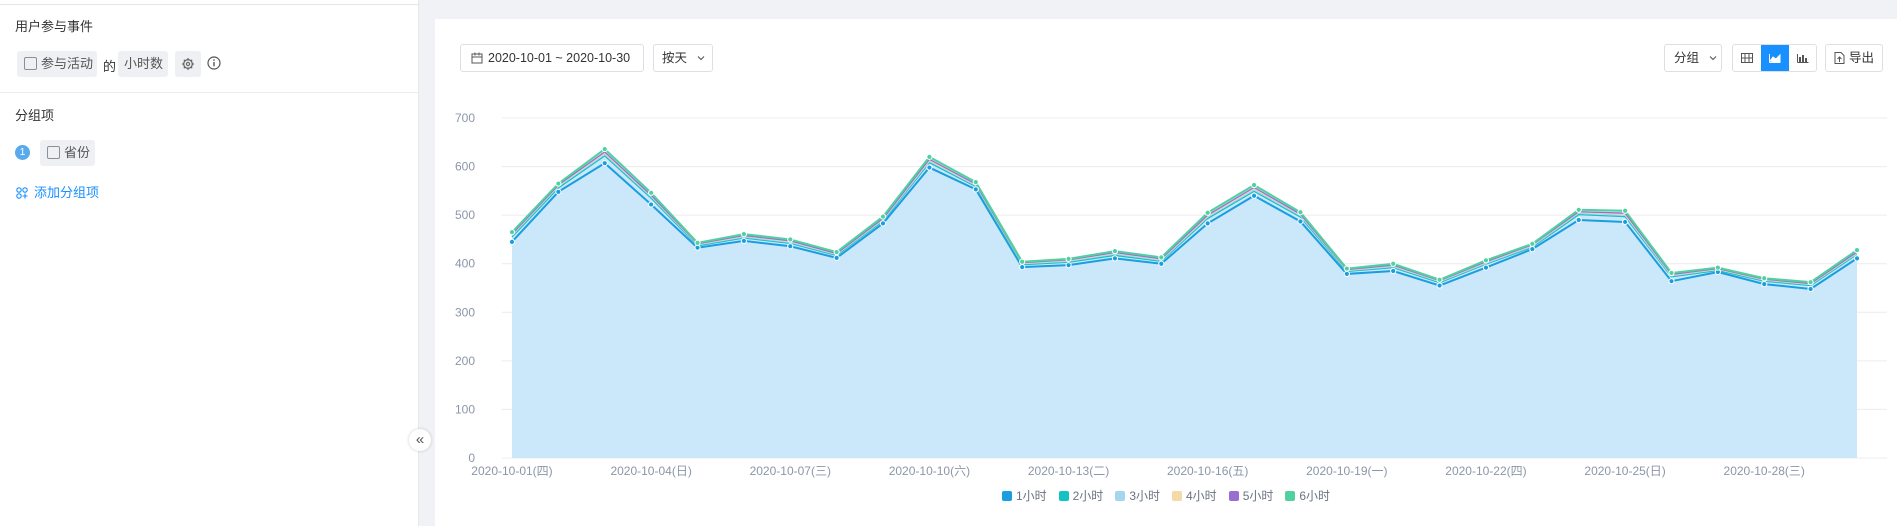 Image resolution: width=1897 pixels, height=526 pixels. I want to click on top-divider, so click(209, 2).